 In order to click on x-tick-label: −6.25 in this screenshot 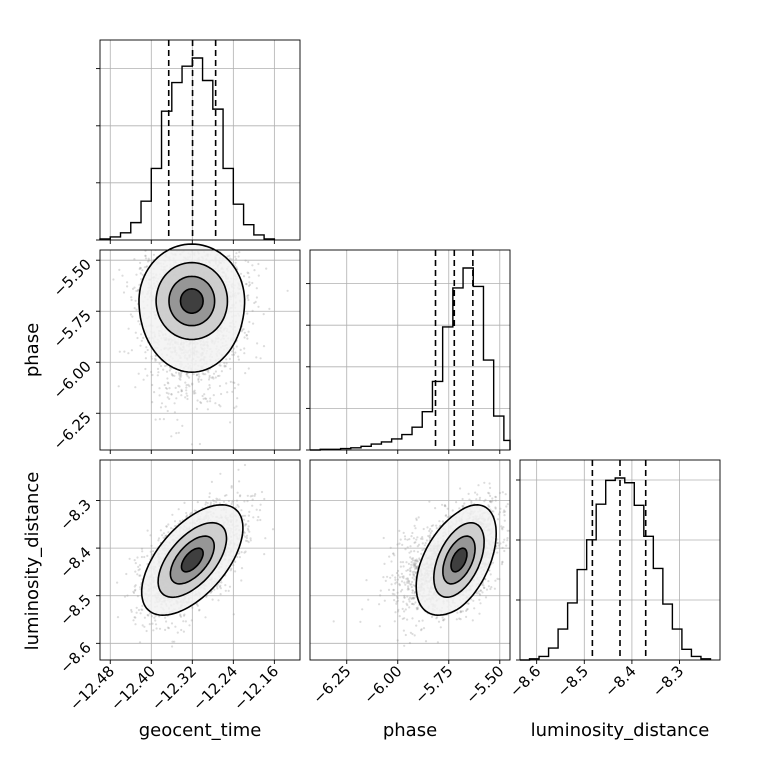, I will do `click(331, 684)`.